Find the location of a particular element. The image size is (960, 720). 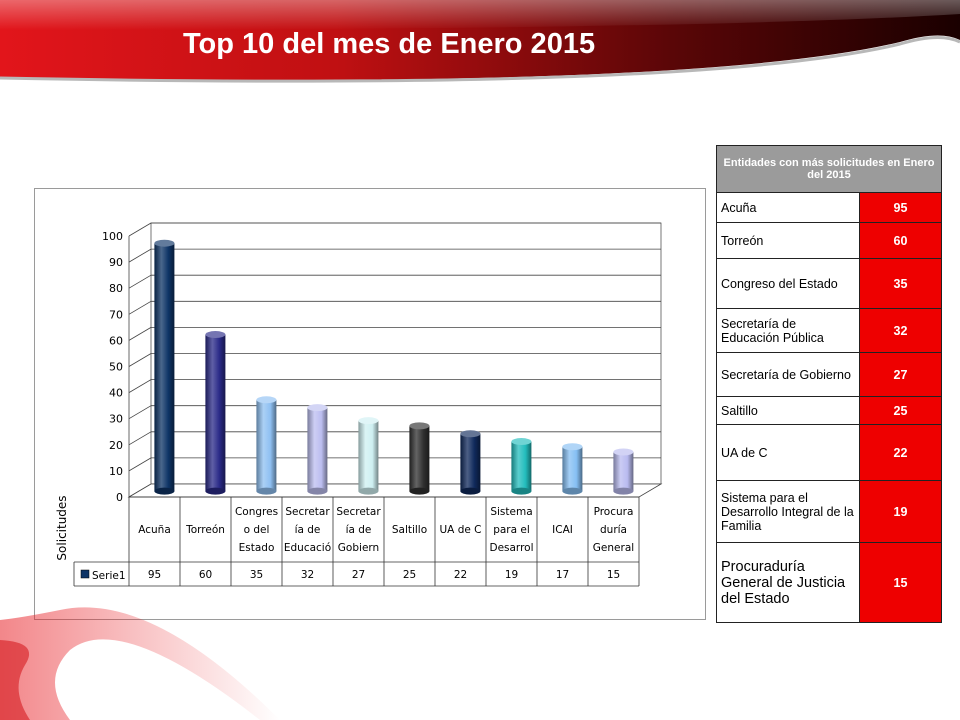

ranking-row: Saltillo 25 is located at coordinates (829, 410).